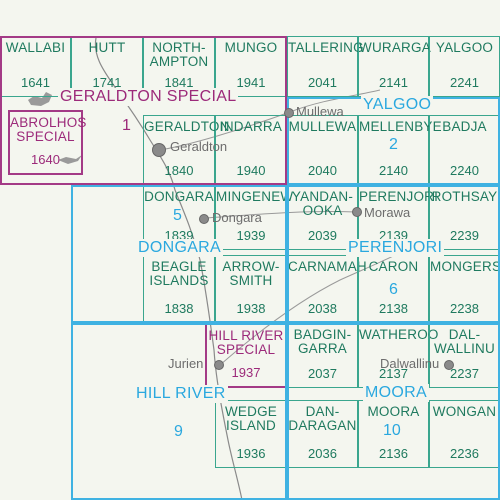 Image resolution: width=500 pixels, height=500 pixels. What do you see at coordinates (464, 308) in the screenshot?
I see `sheet-number: 2238` at bounding box center [464, 308].